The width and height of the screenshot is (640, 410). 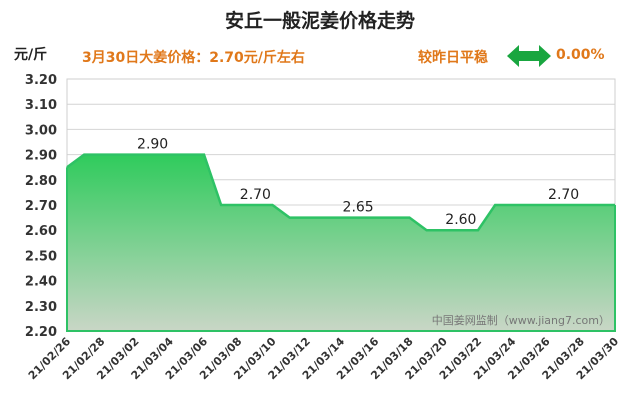 I want to click on watermark: 中国姜网监制（www.jiang7.com）, so click(x=521, y=320).